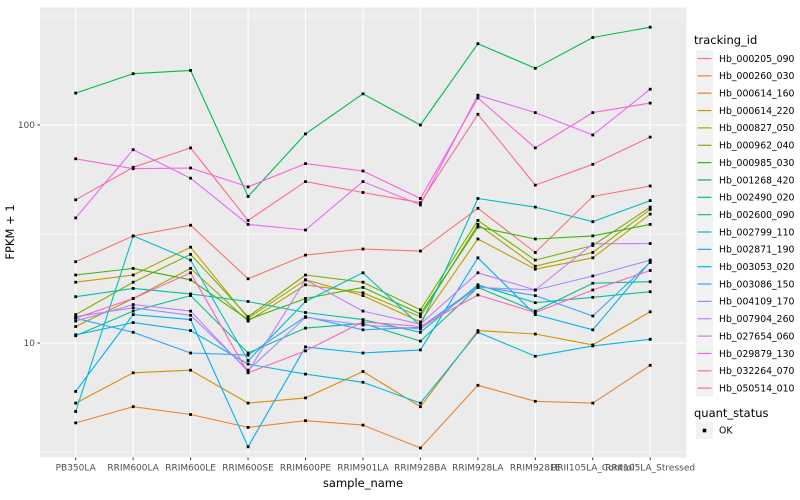 This screenshot has width=800, height=500. Describe the element at coordinates (731, 413) in the screenshot. I see `legend-title-quant-status: quant_status` at that location.